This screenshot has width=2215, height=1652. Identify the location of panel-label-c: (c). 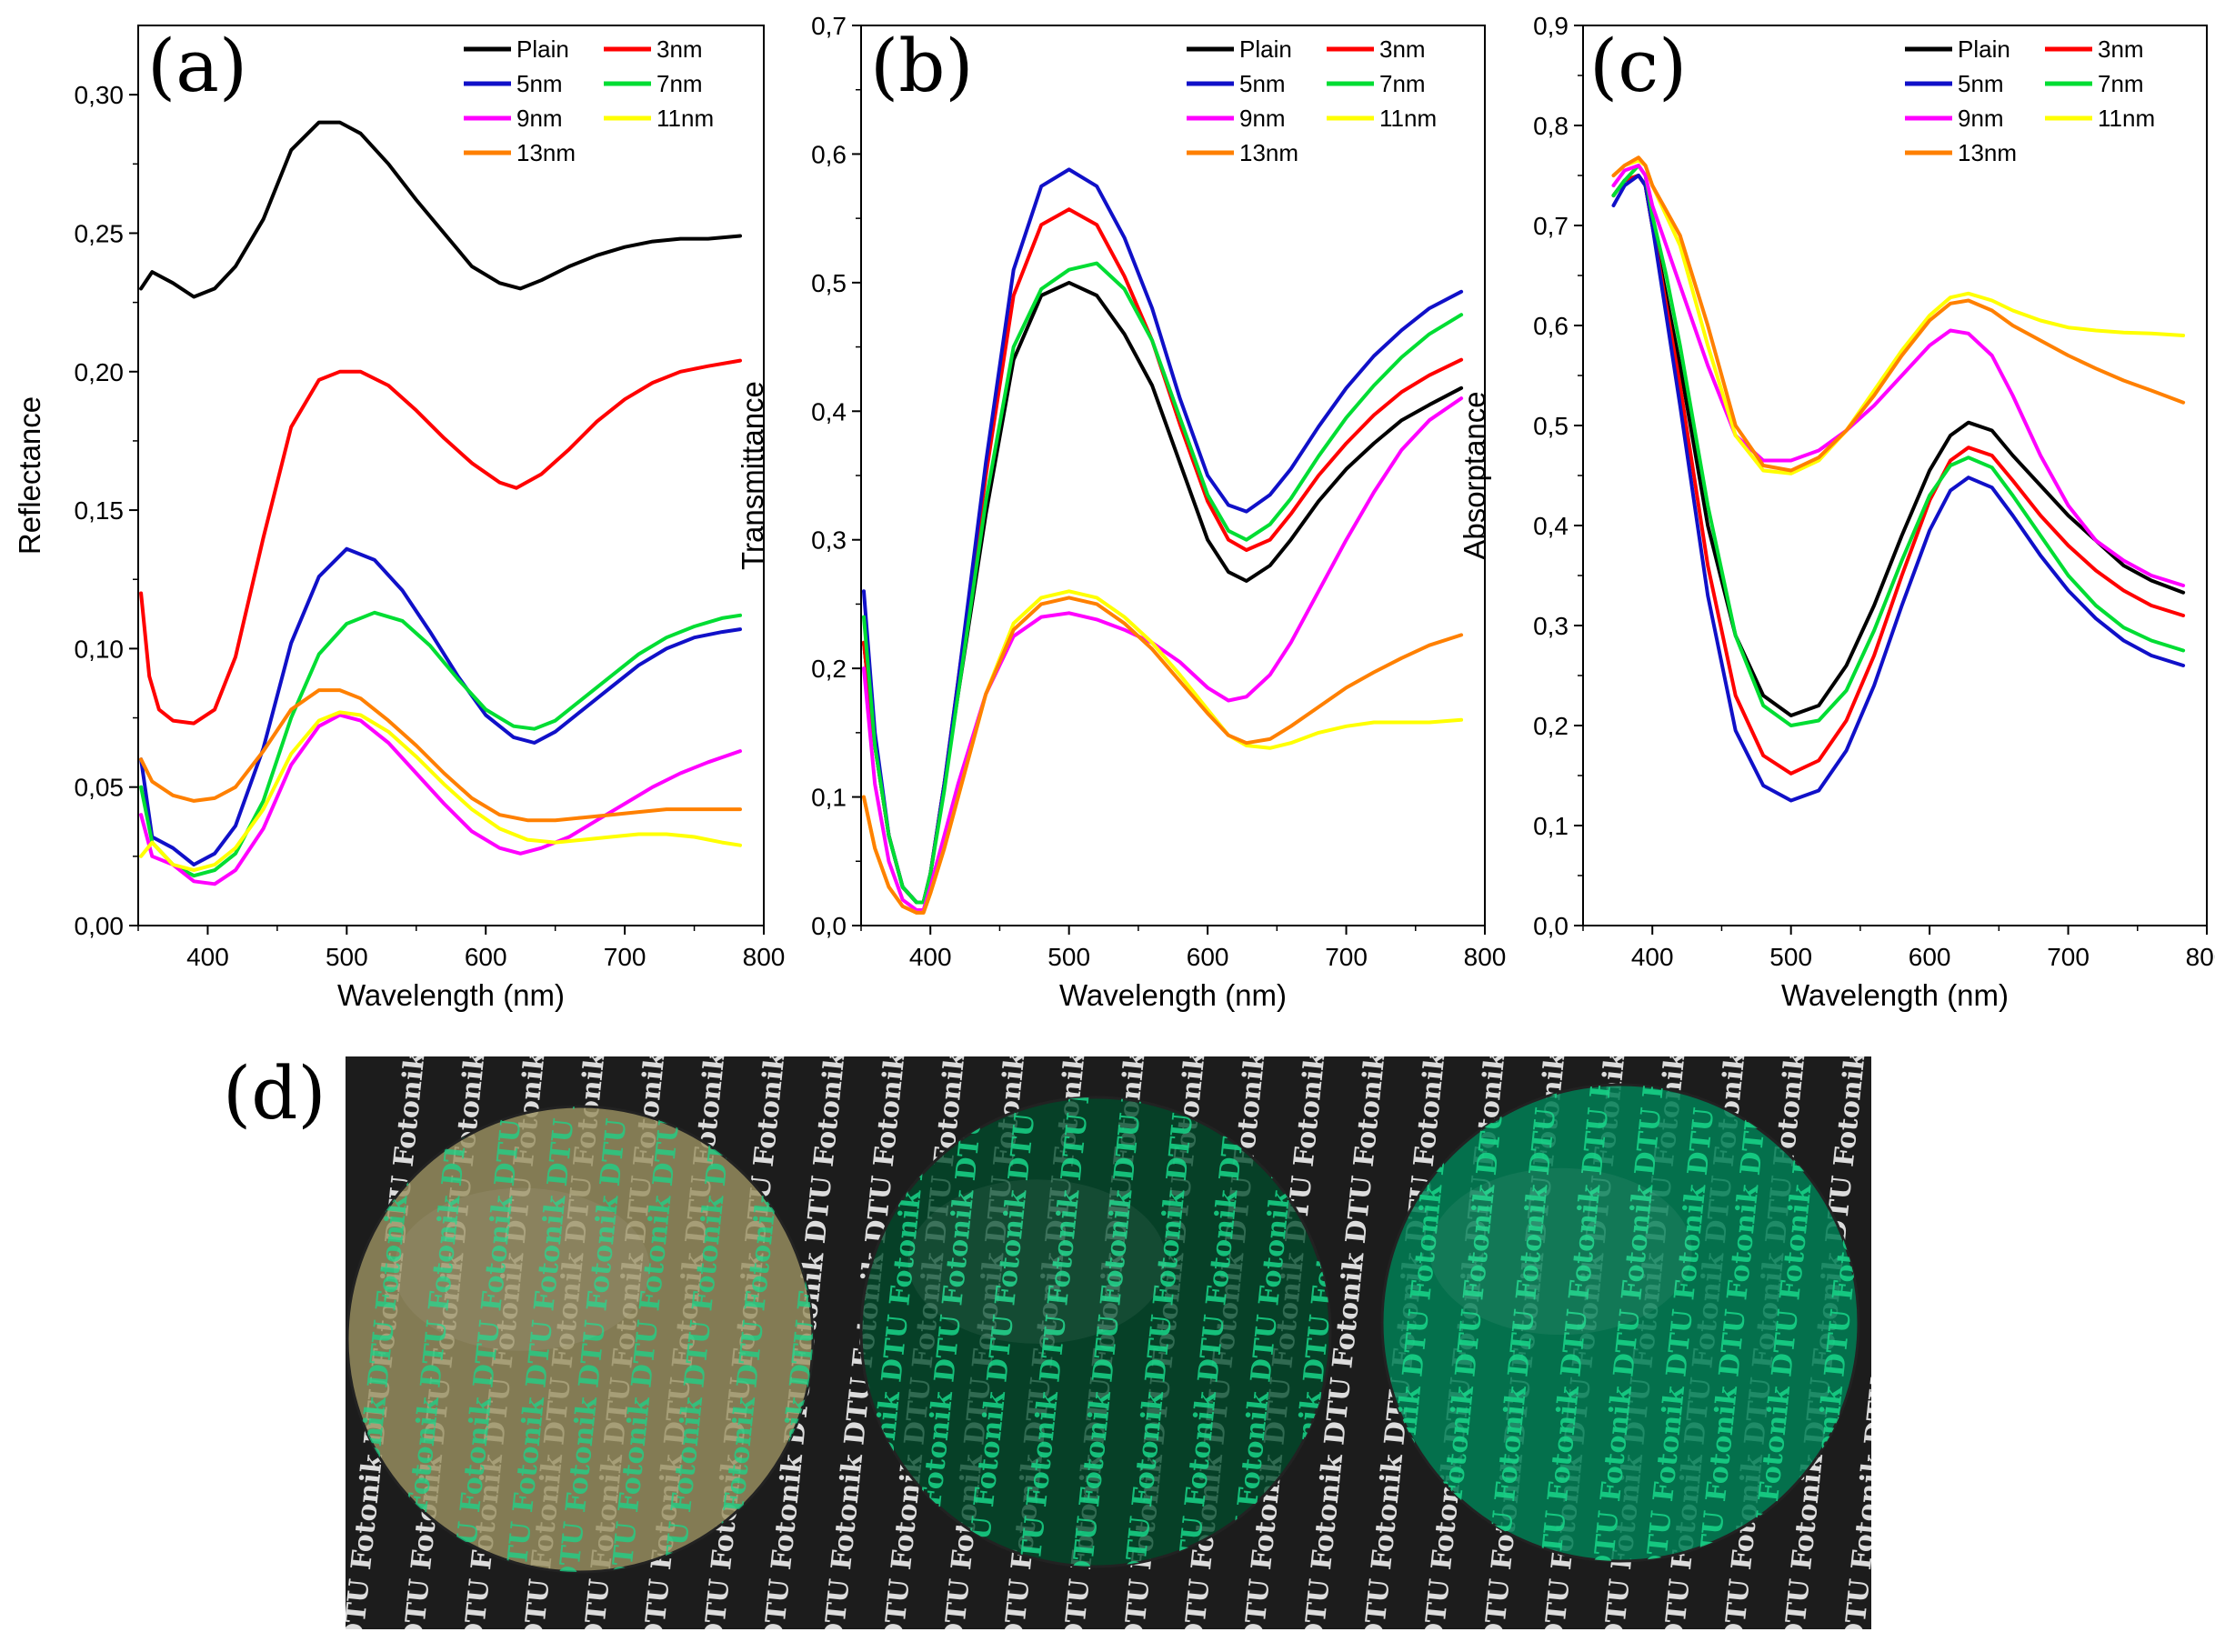
(1638, 66).